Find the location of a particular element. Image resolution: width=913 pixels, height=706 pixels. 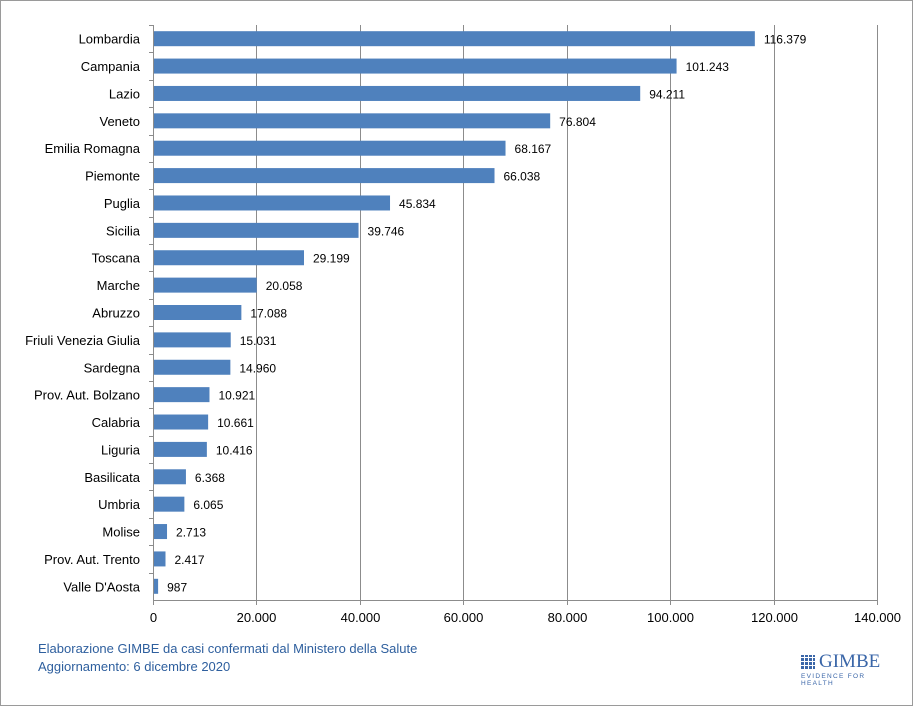

category-label: Campania is located at coordinates (111, 66).